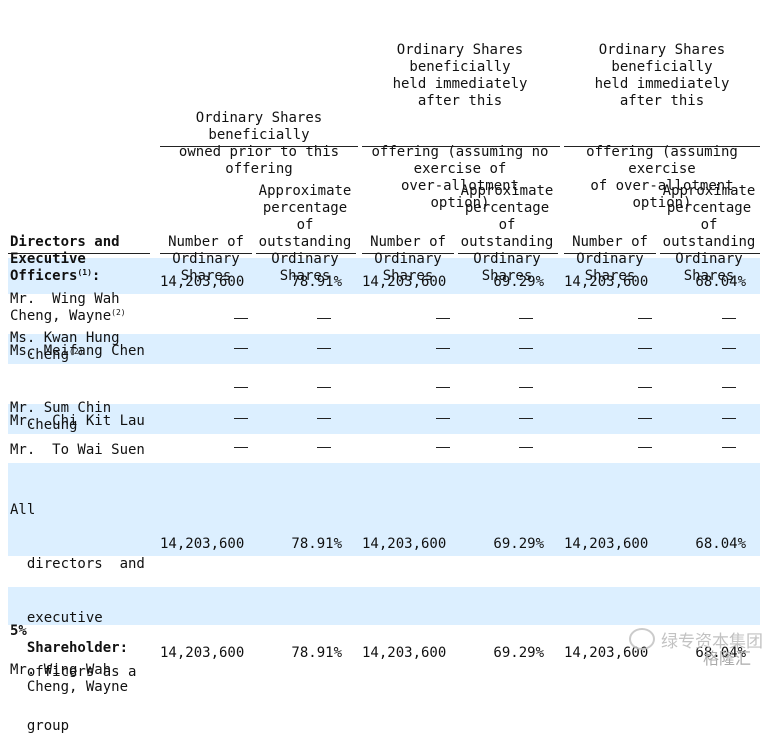 The height and width of the screenshot is (753, 769). What do you see at coordinates (610, 259) in the screenshot?
I see `subheader-number-3: Number of Ordinary Shares` at bounding box center [610, 259].